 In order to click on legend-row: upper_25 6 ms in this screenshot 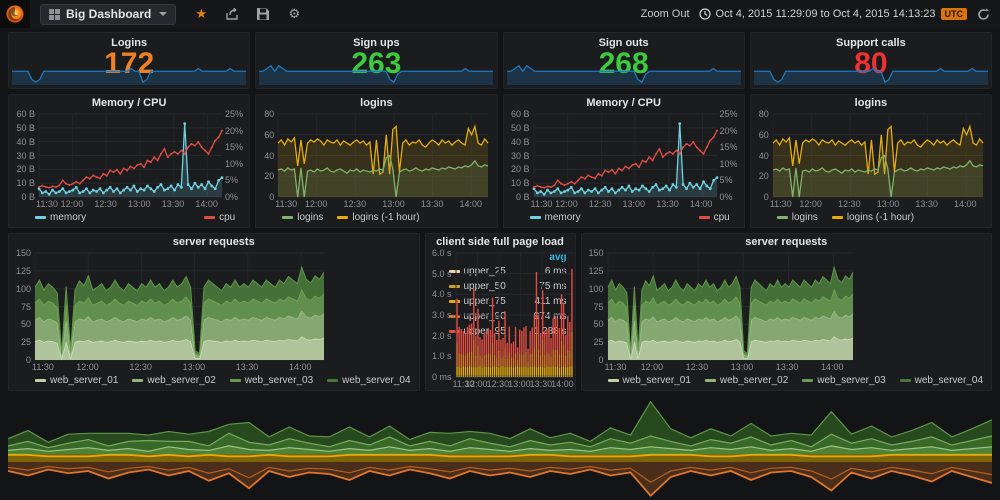, I will do `click(507, 271)`.